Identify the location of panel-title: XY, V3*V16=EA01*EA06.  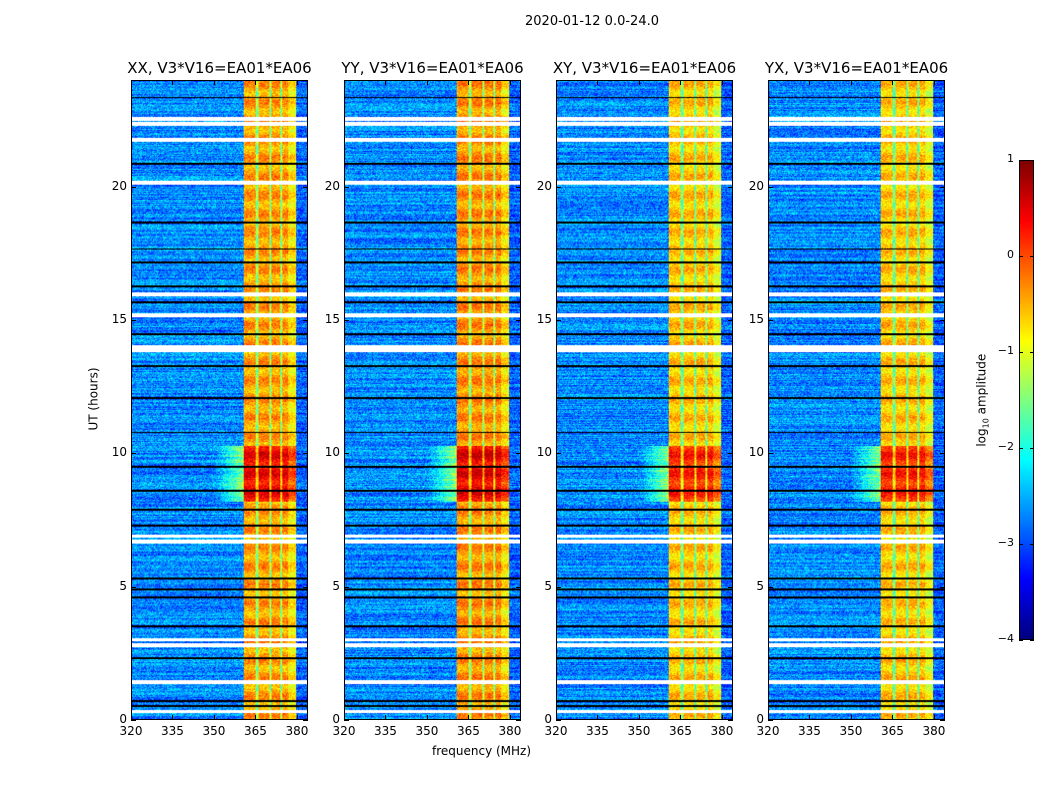
(644, 68).